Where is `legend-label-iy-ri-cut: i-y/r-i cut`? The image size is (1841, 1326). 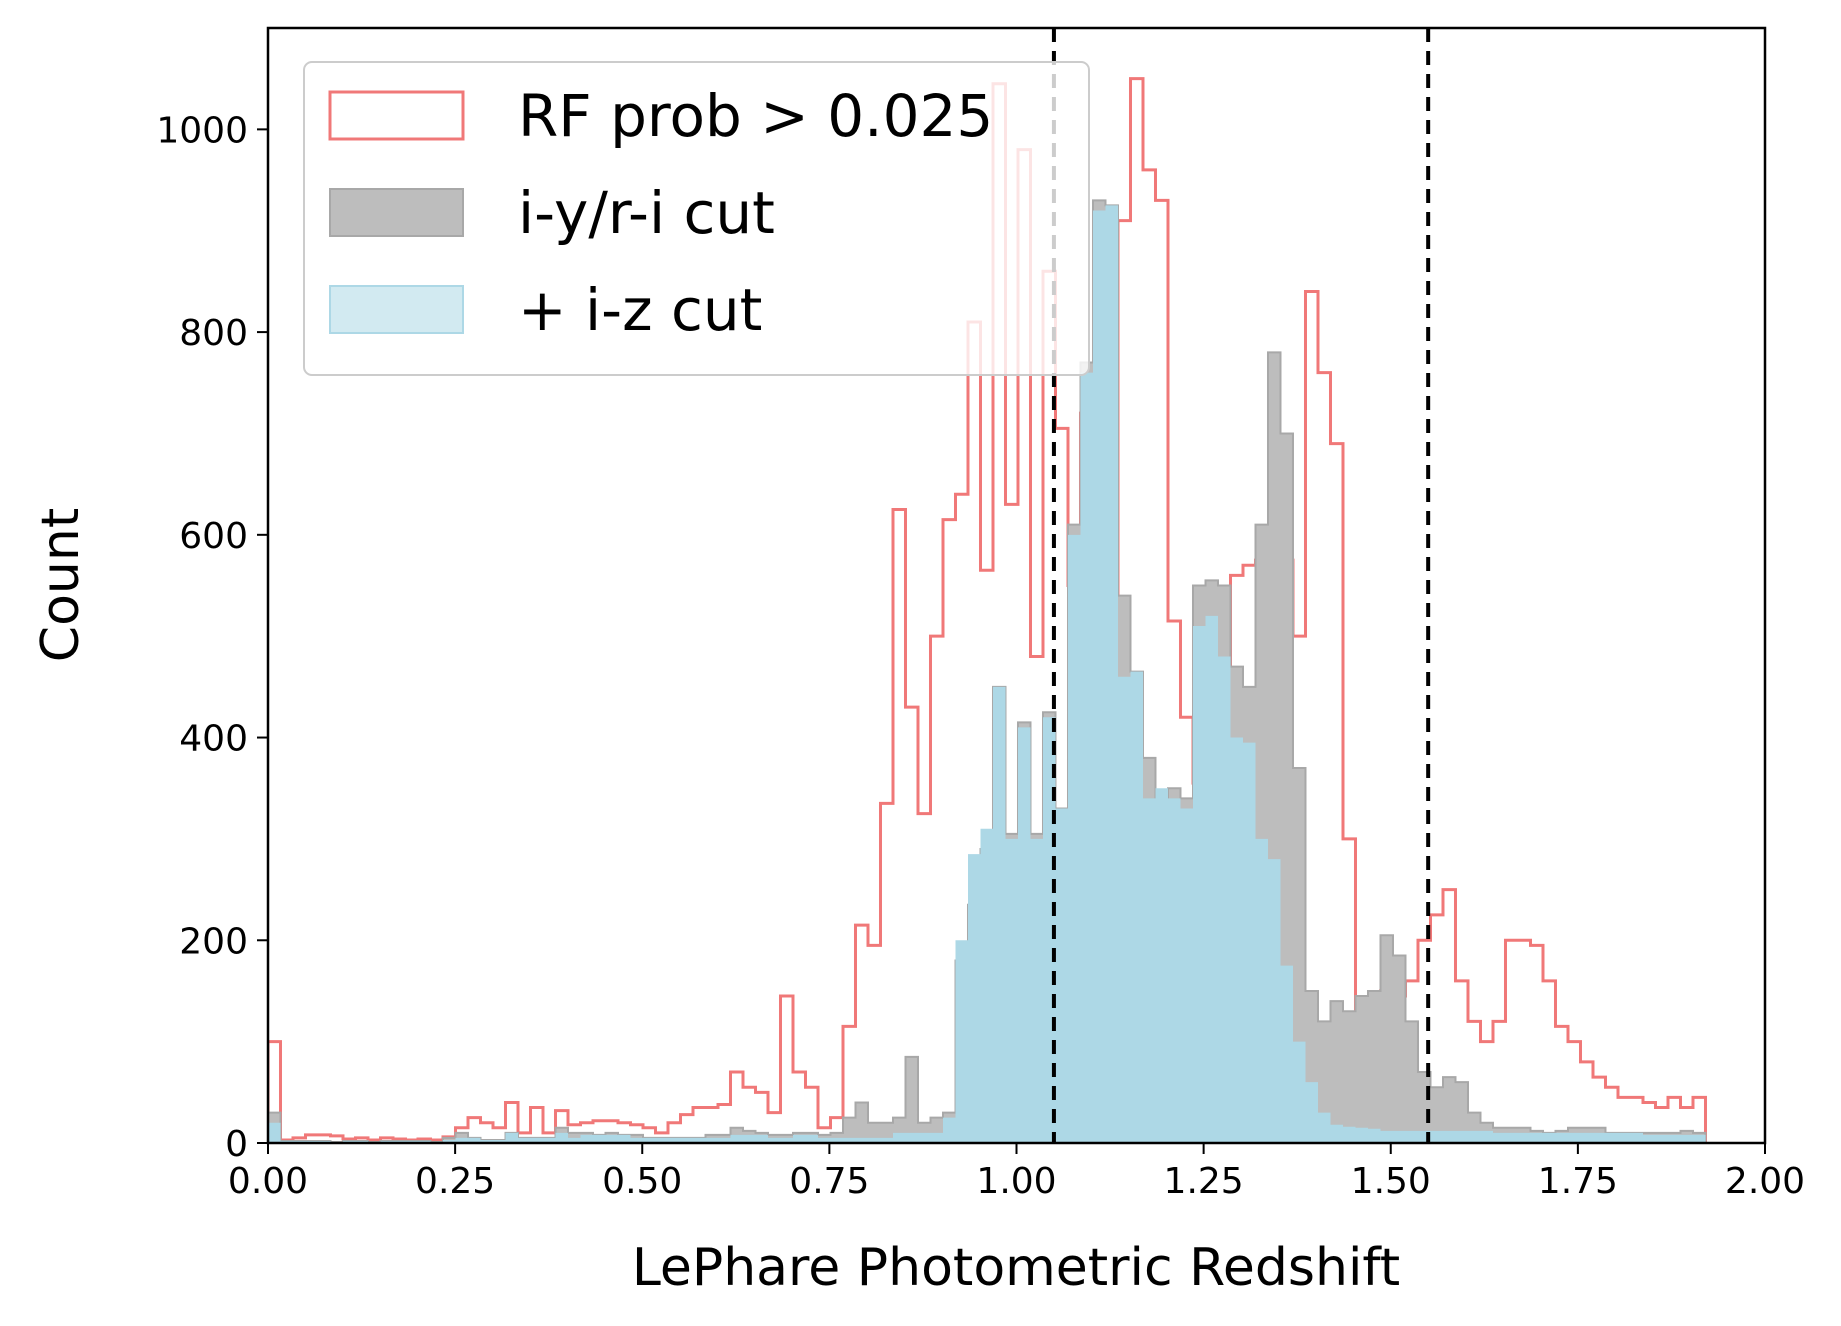 legend-label-iy-ri-cut: i-y/r-i cut is located at coordinates (646, 213).